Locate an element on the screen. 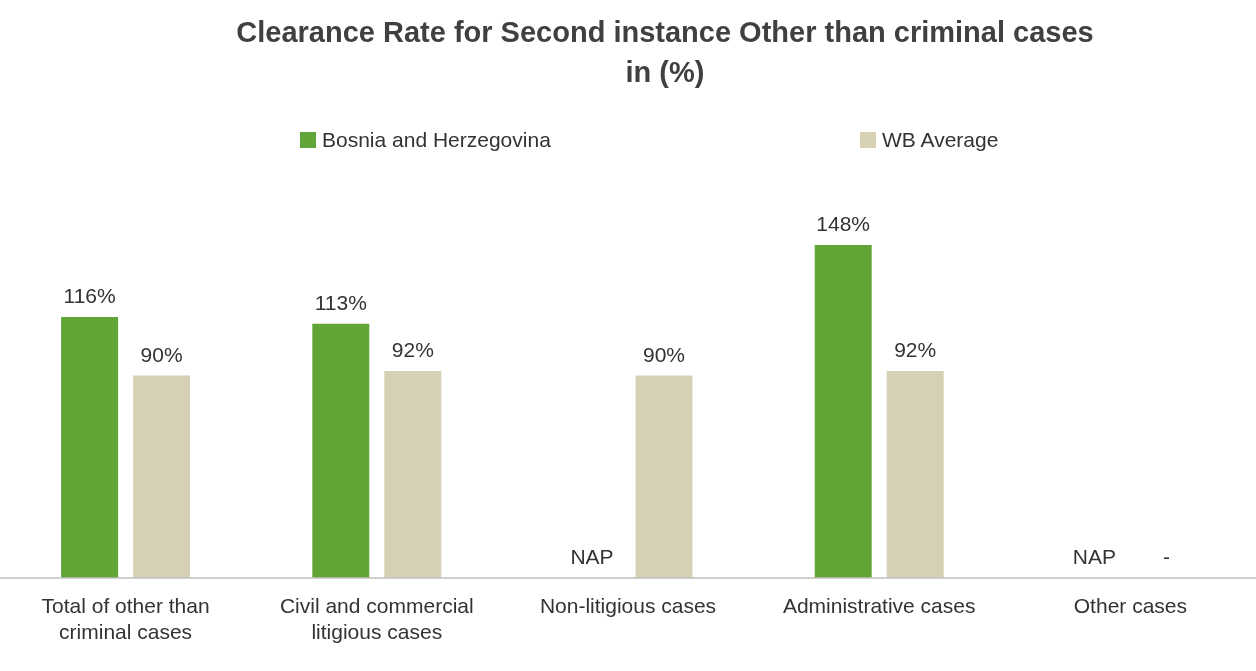  data-label: 113% is located at coordinates (340, 302).